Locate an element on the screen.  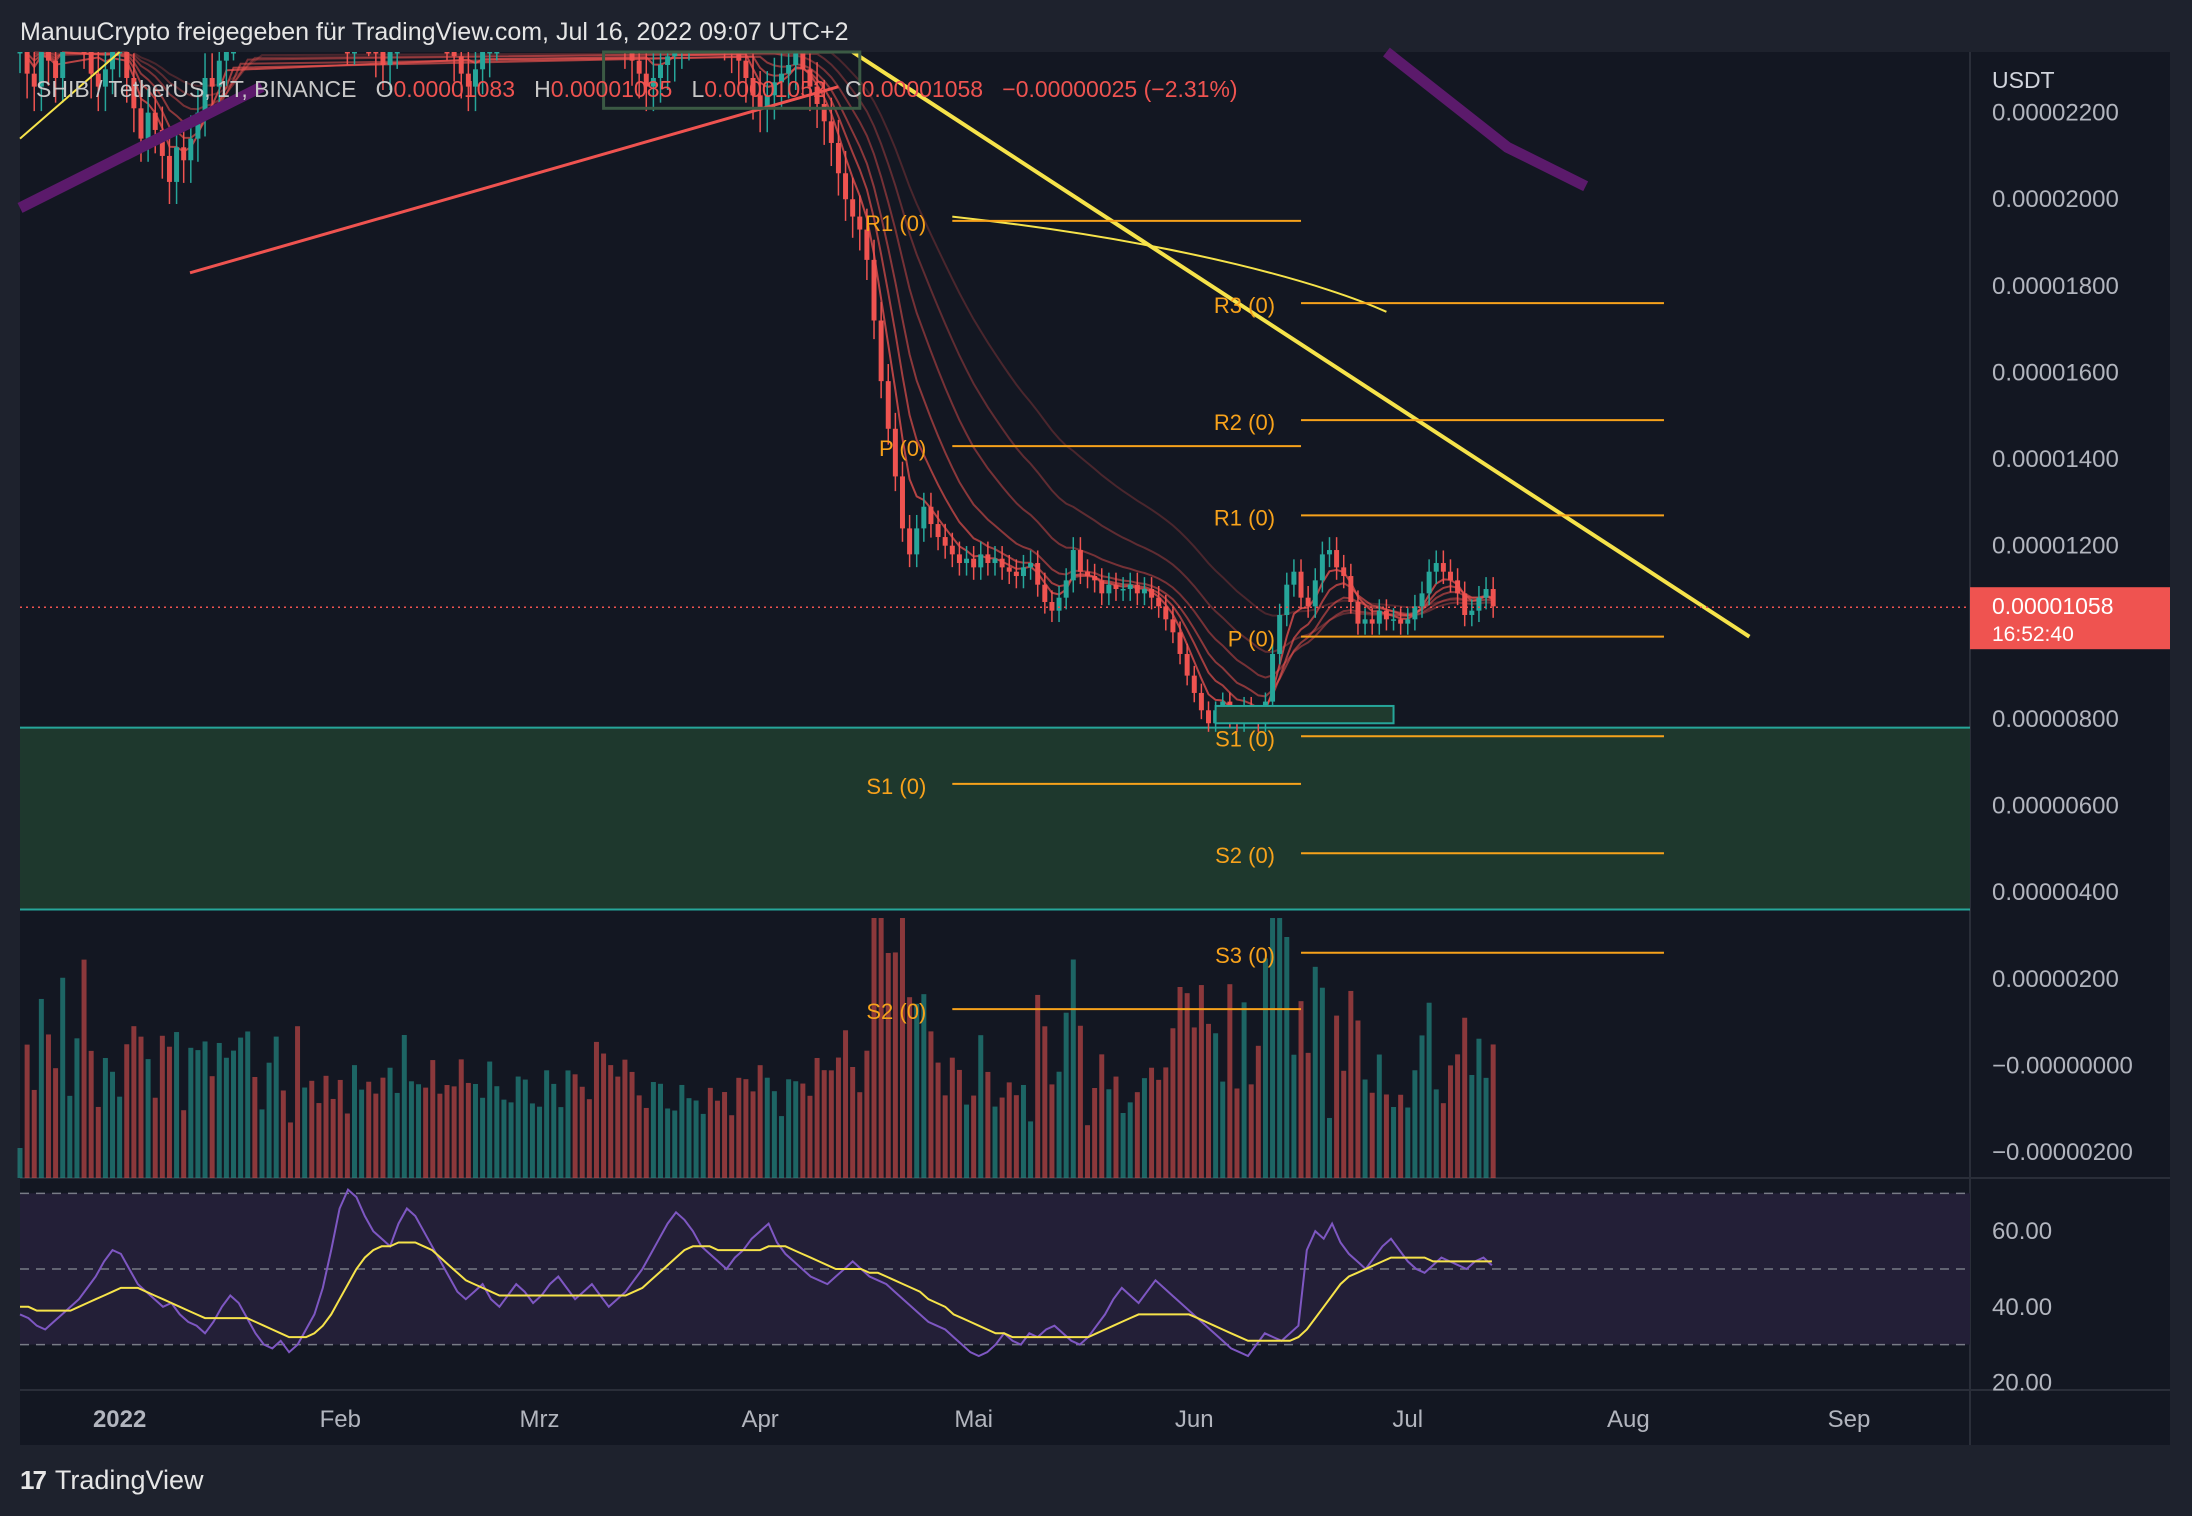
last-price-label: 0.00001058 is located at coordinates (2053, 606).